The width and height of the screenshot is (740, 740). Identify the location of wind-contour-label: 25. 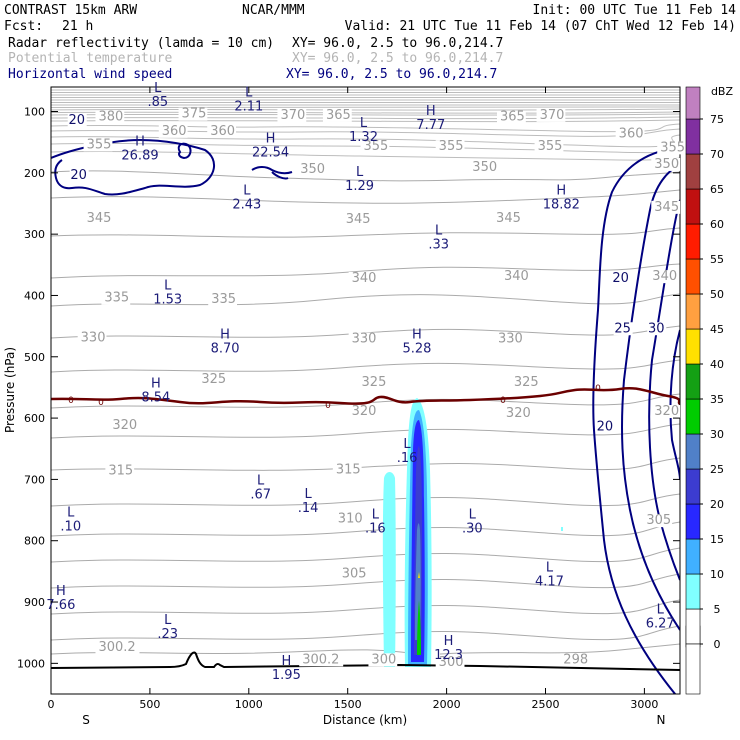
(622, 328).